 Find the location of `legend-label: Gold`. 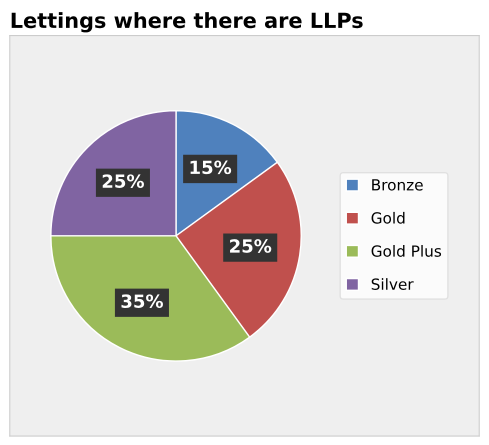

legend-label: Gold is located at coordinates (388, 218).